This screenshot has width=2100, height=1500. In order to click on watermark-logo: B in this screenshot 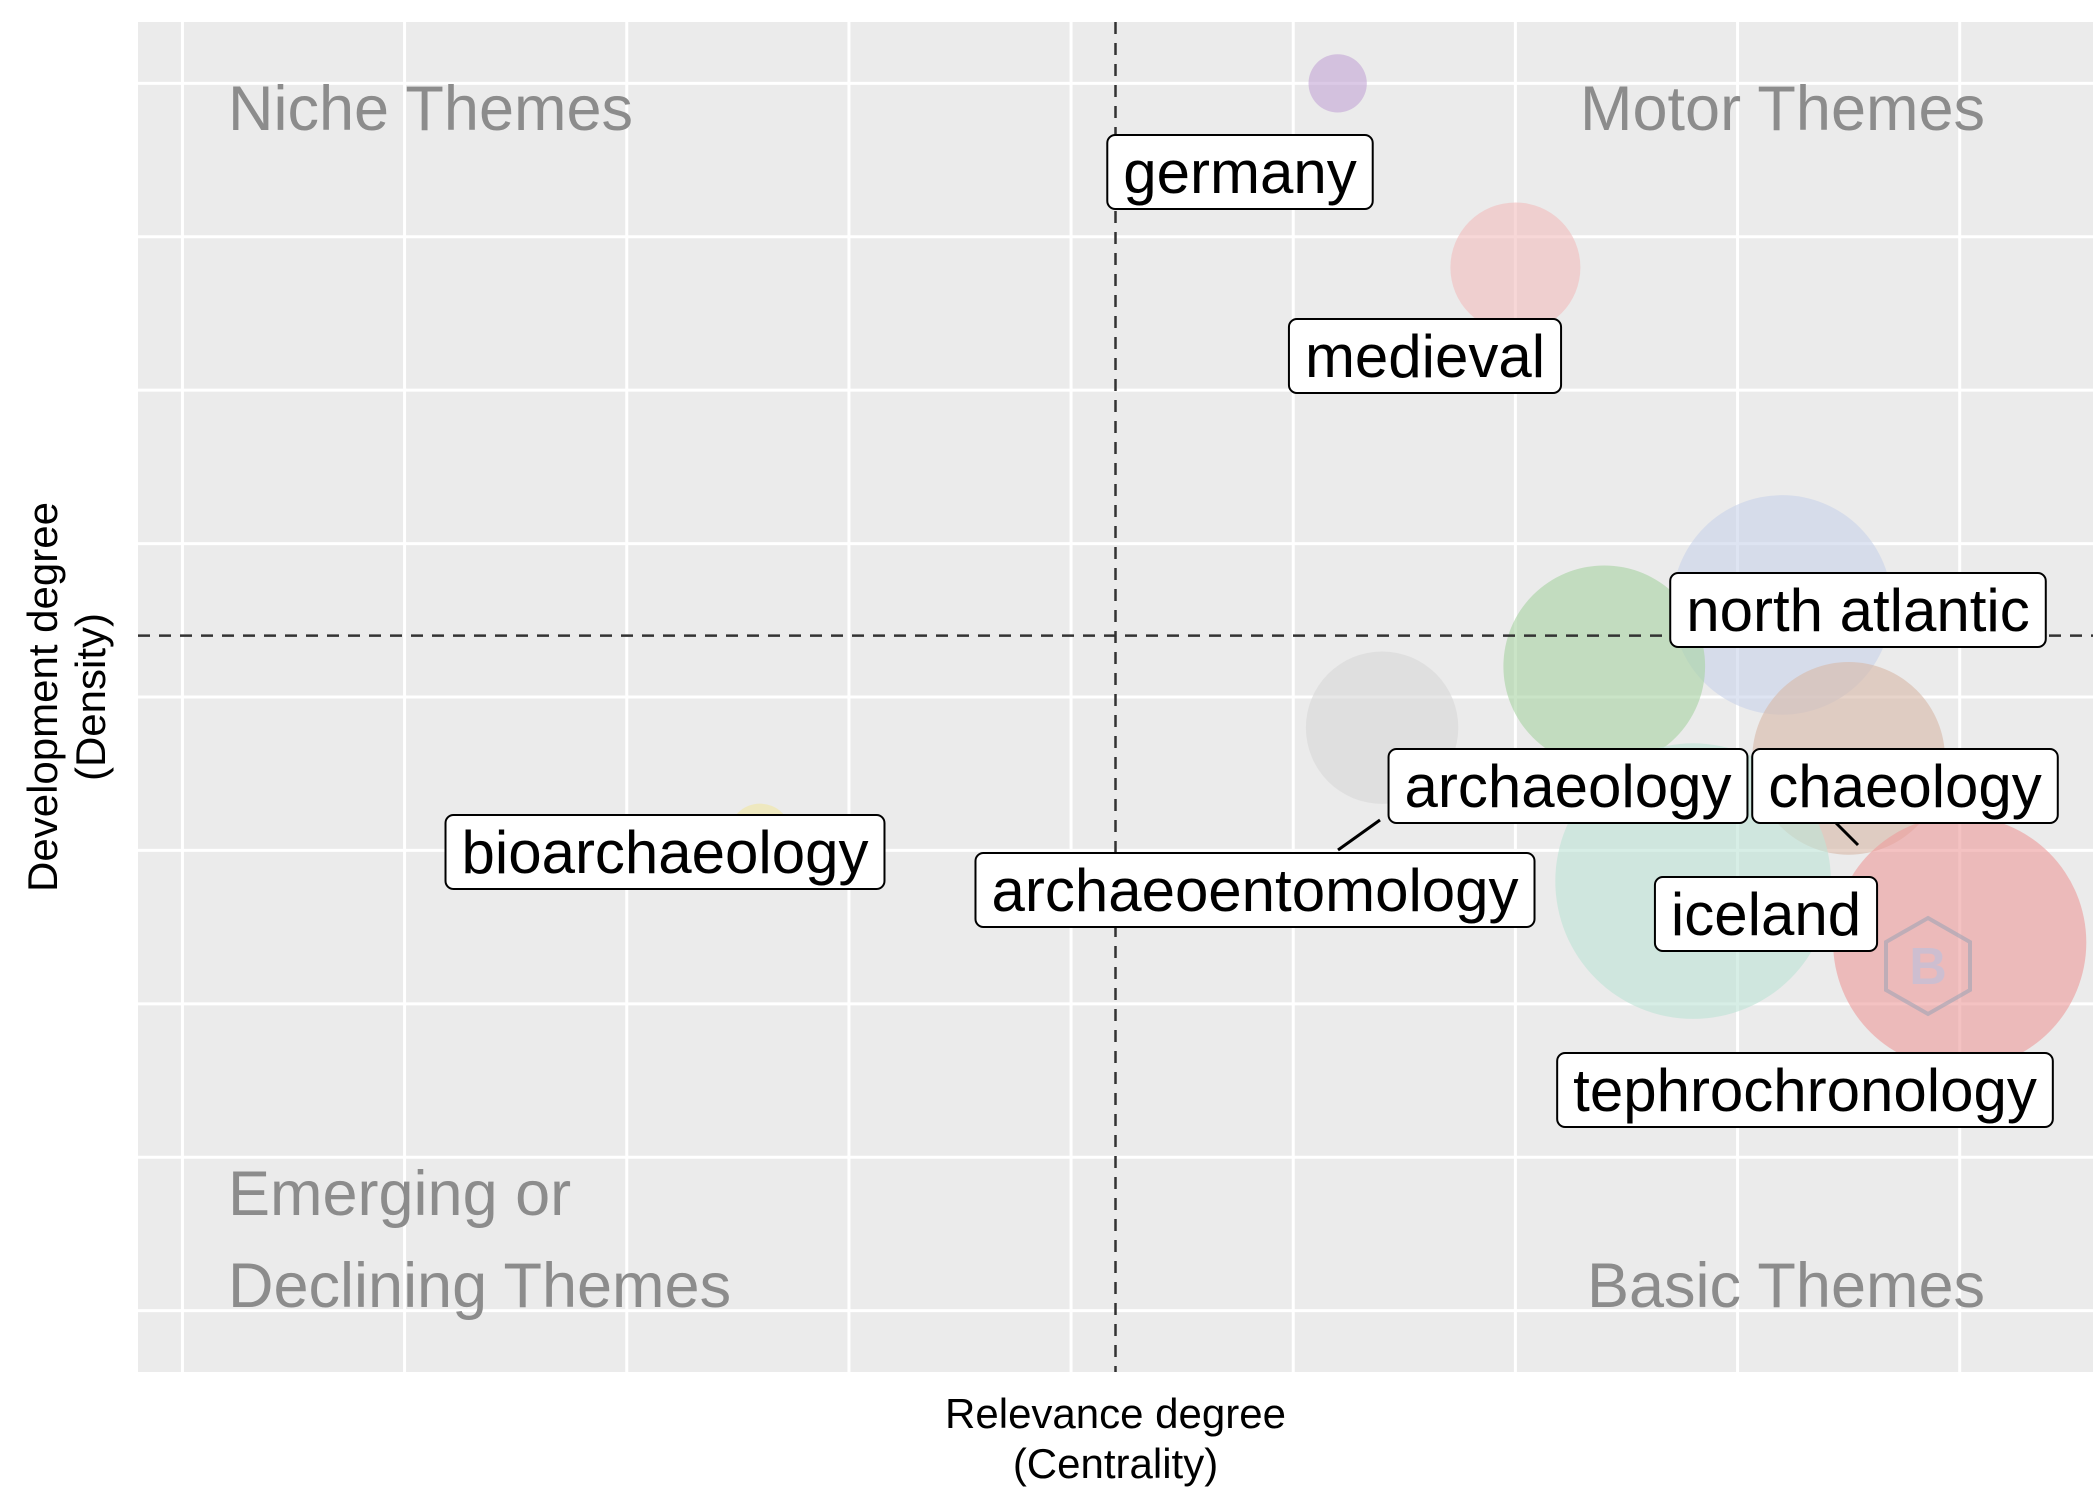, I will do `click(1928, 966)`.